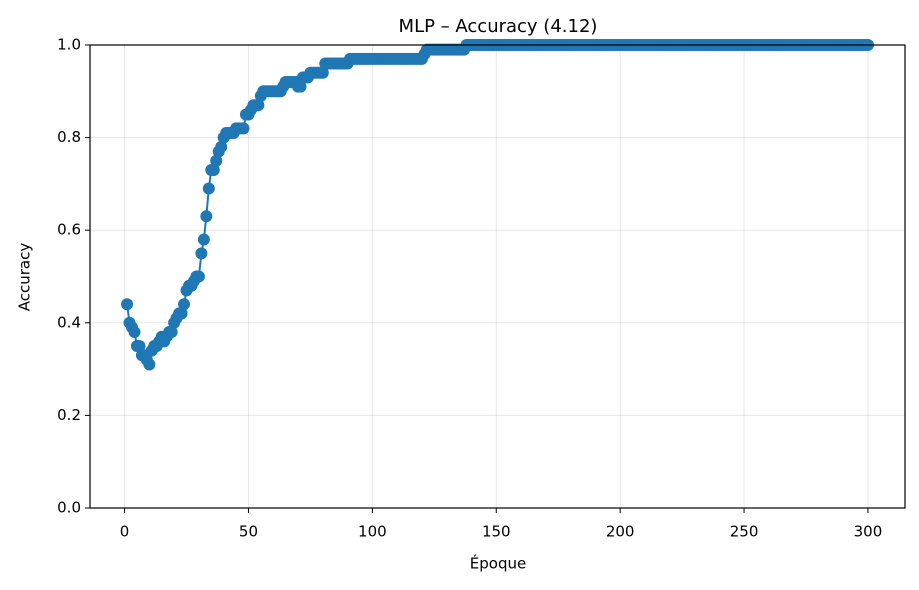 This screenshot has width=919, height=590. What do you see at coordinates (69, 45) in the screenshot?
I see `y-tick-label: 1.0` at bounding box center [69, 45].